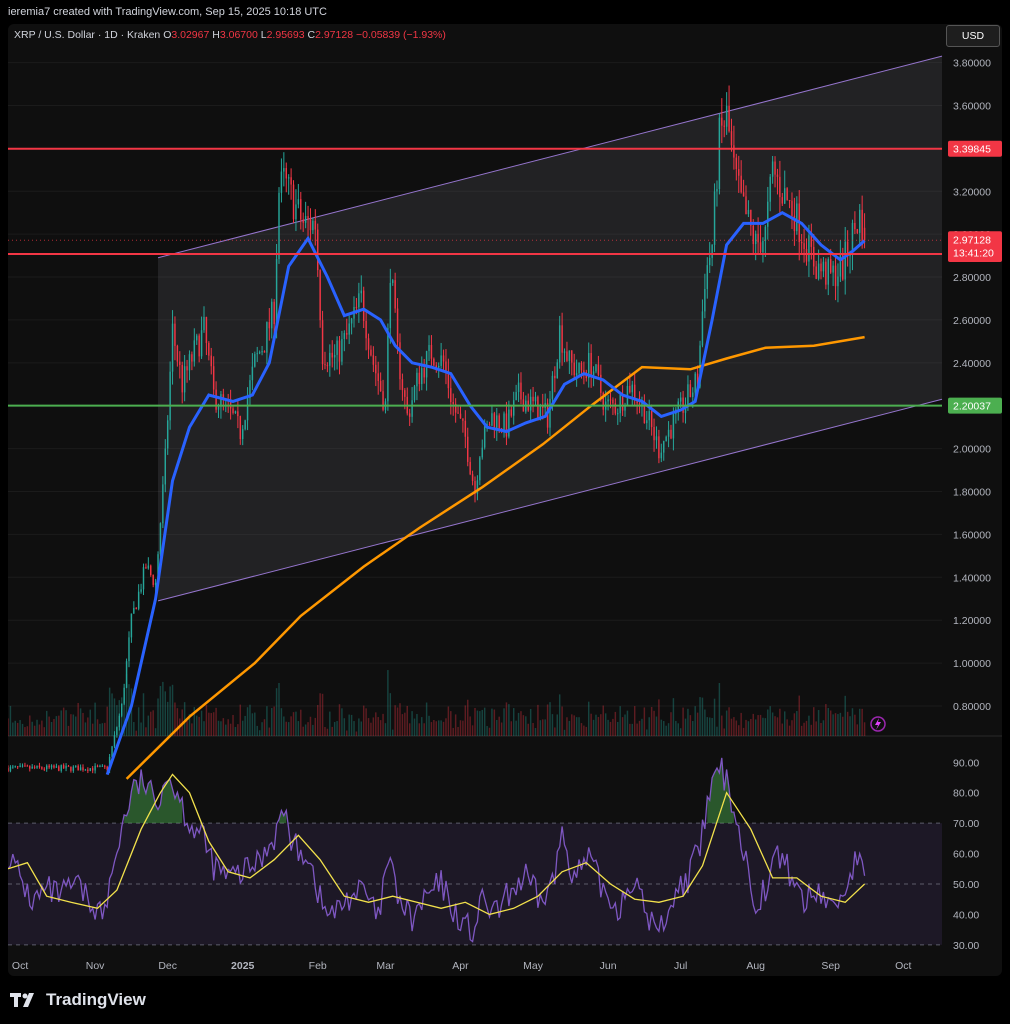 The height and width of the screenshot is (1024, 1010). Describe the element at coordinates (972, 150) in the screenshot. I see `level-badge-label: 3.39845` at that location.